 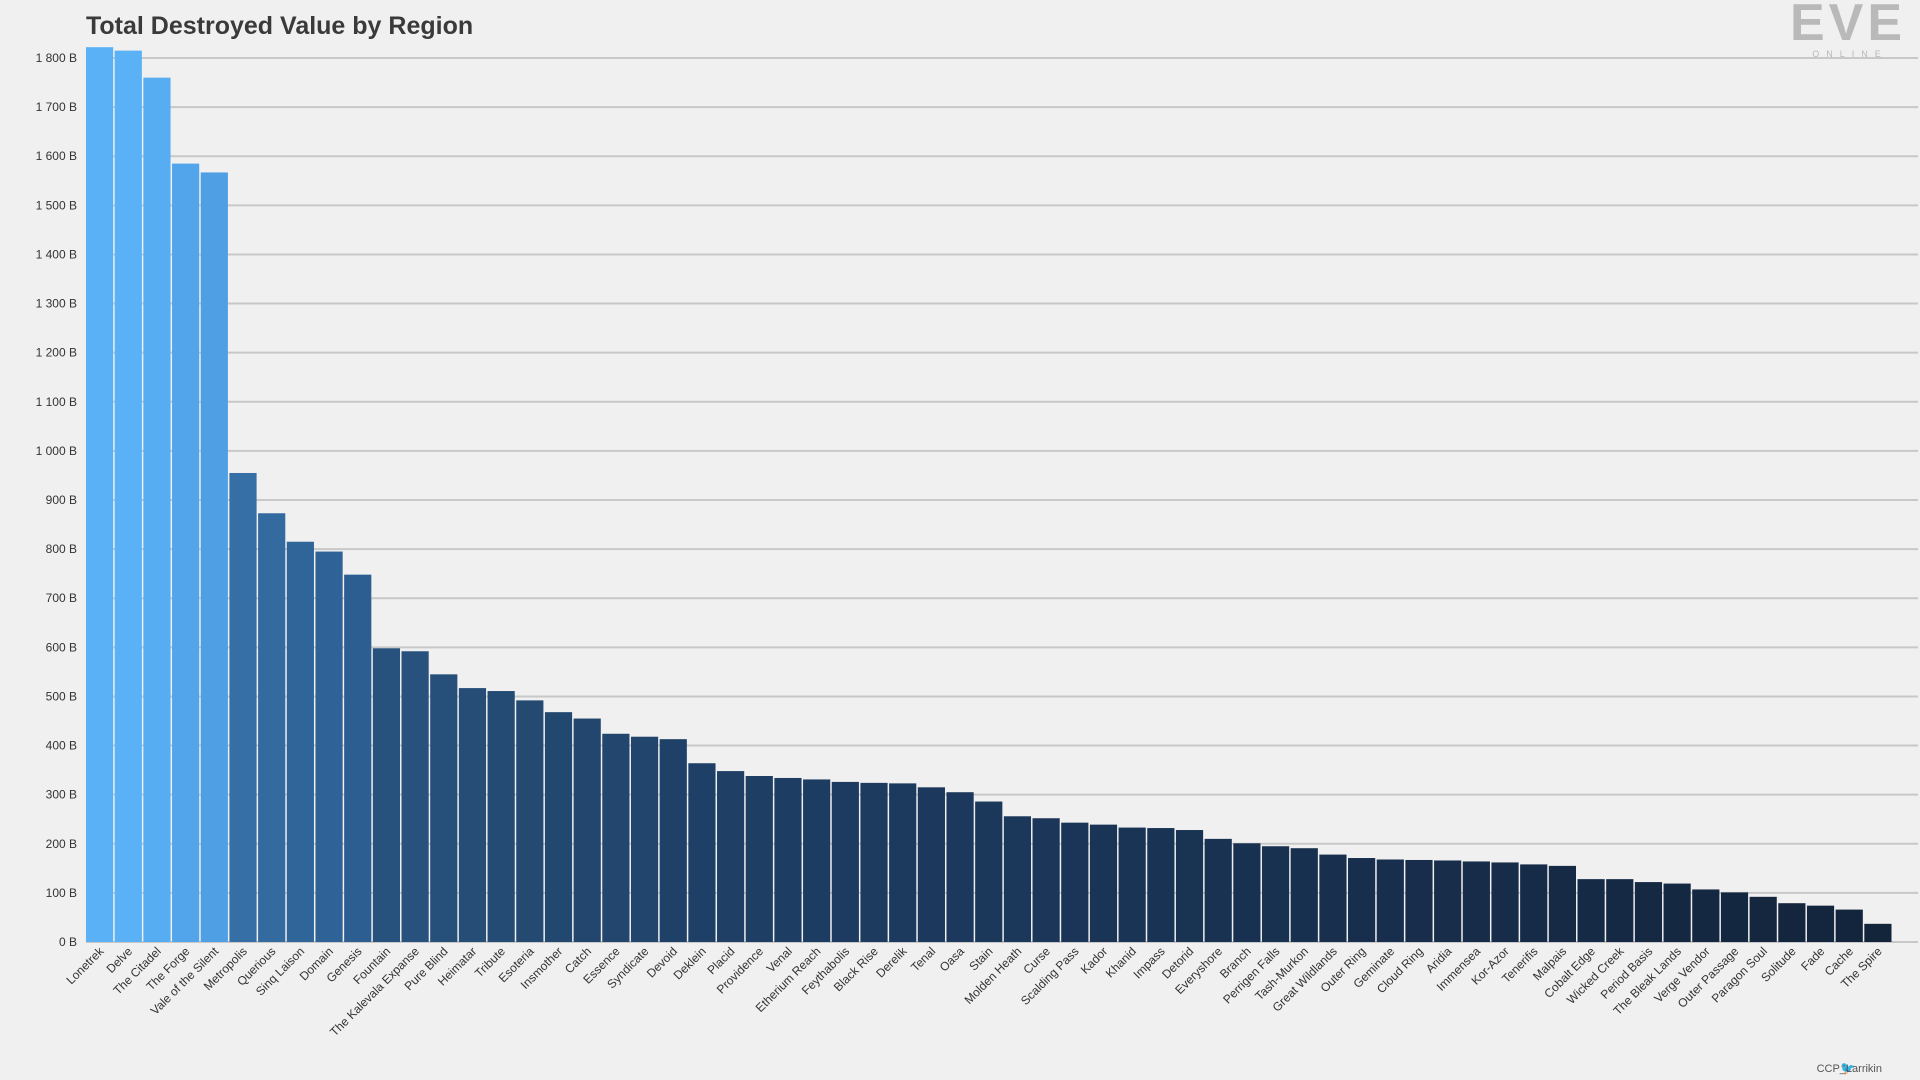 What do you see at coordinates (56, 107) in the screenshot?
I see `y-tick-label: 1 700 B` at bounding box center [56, 107].